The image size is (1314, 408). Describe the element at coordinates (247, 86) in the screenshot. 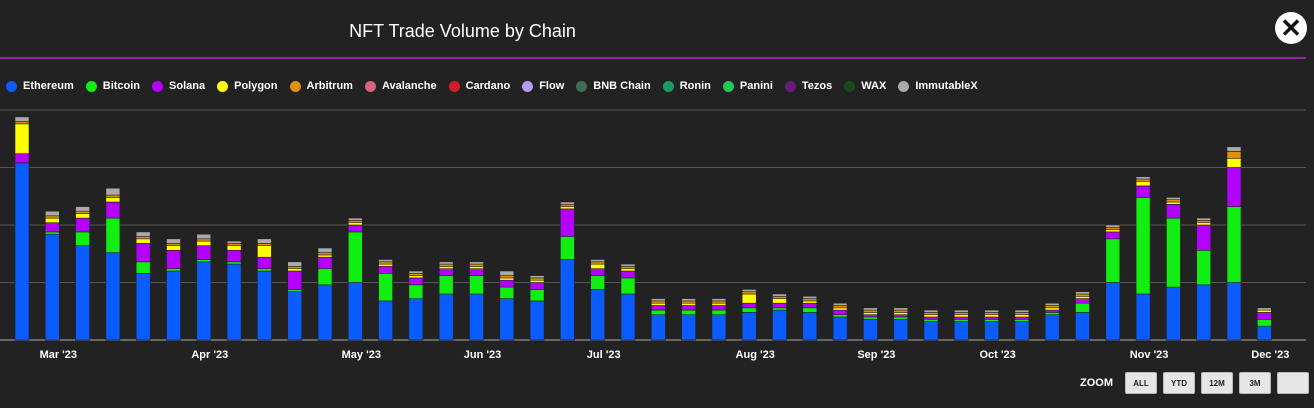

I see `legend-item-polygon: Polygon` at that location.